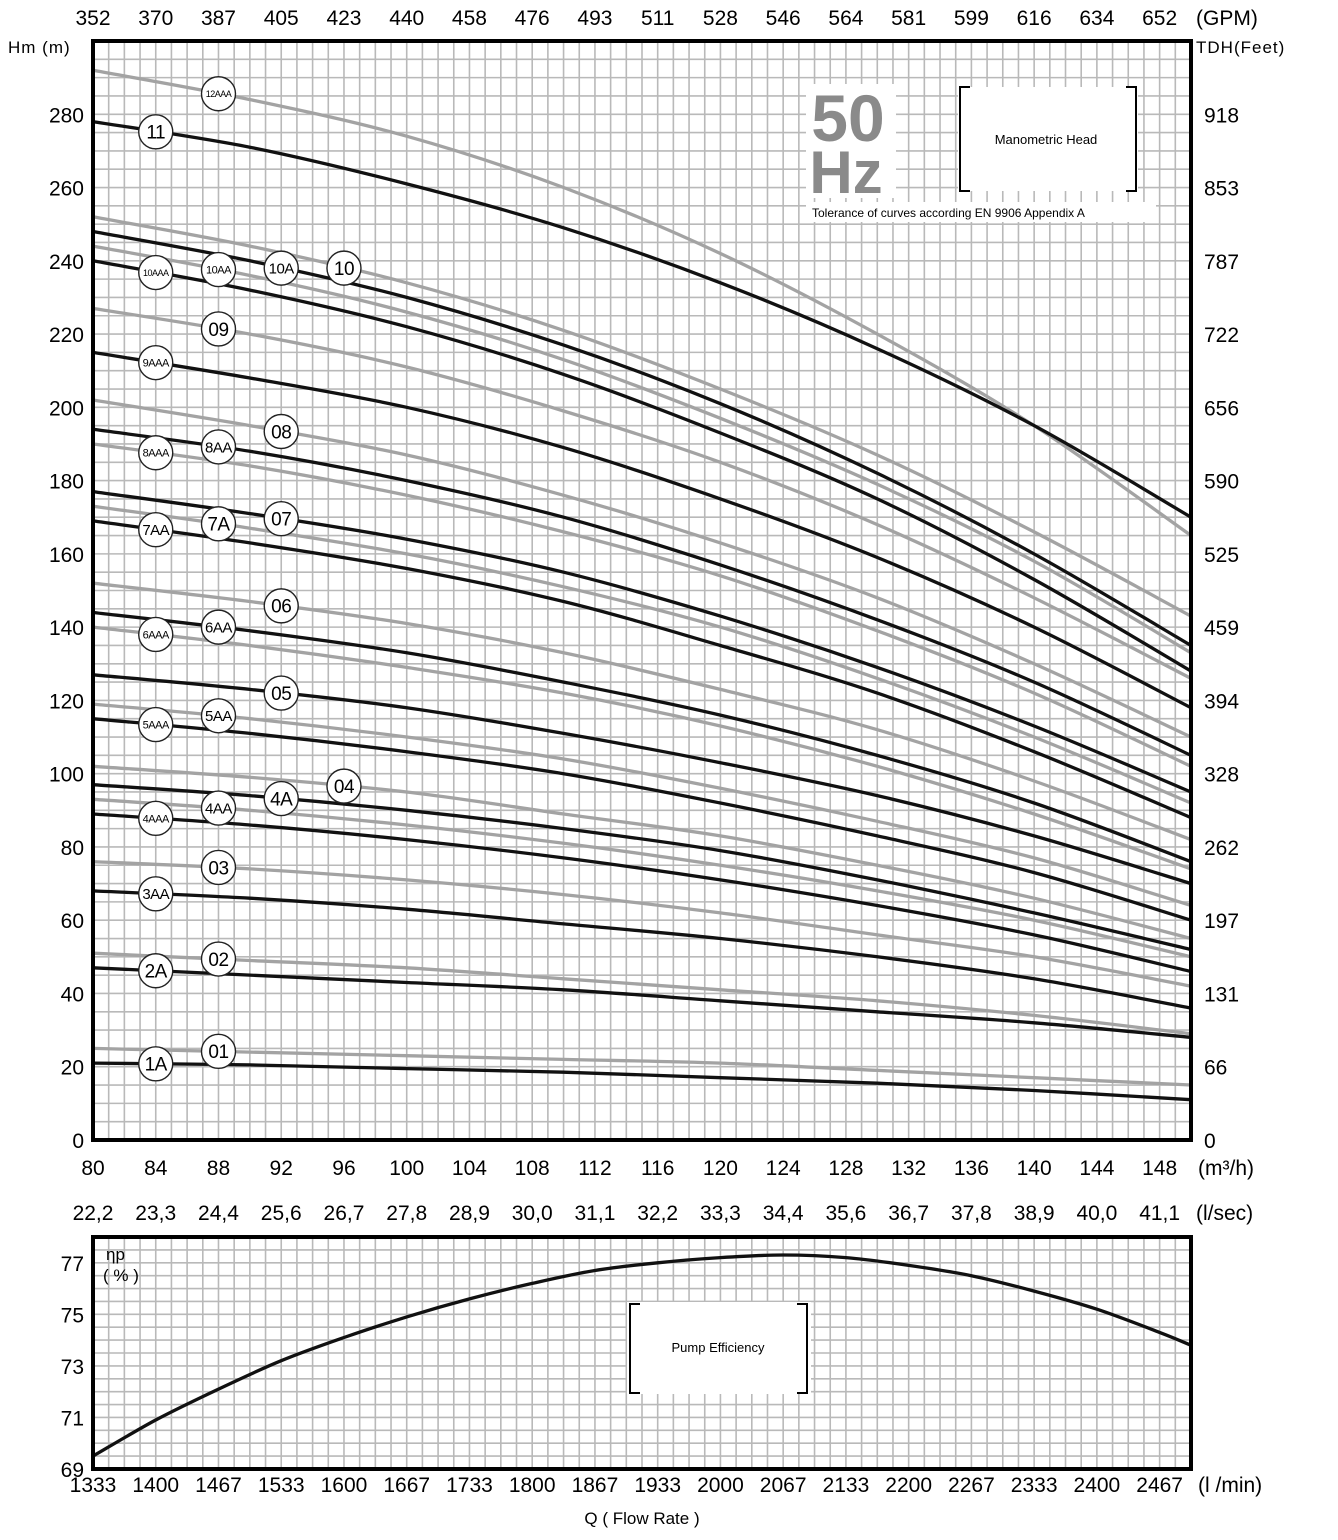 The height and width of the screenshot is (1540, 1338). Describe the element at coordinates (72, 1068) in the screenshot. I see `head-m-tick-label: 20` at that location.